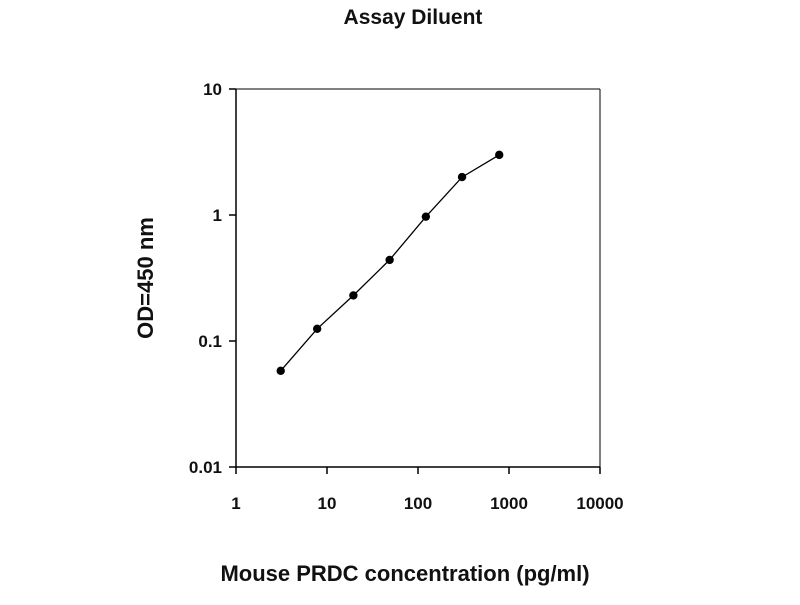 This screenshot has width=800, height=605. I want to click on x-tick-label: 10, so click(327, 503).